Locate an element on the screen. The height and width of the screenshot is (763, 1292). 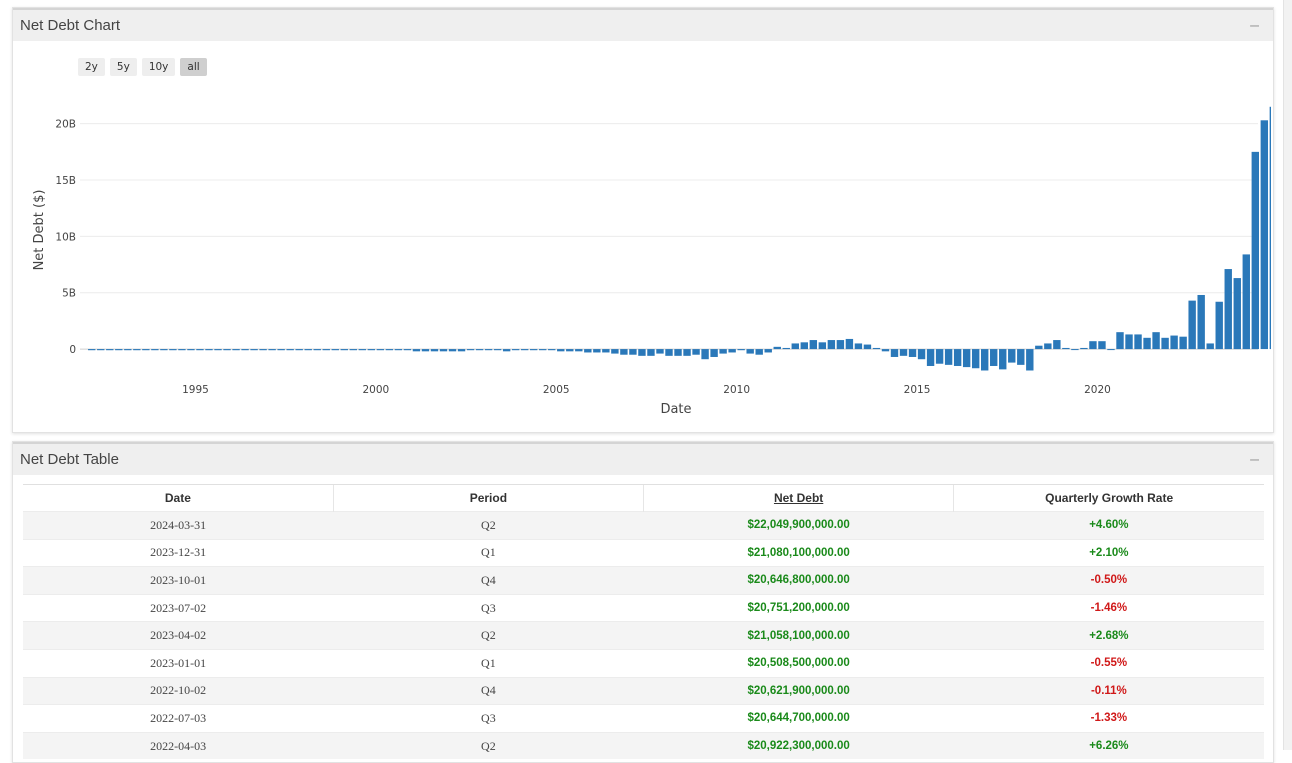
range-button-10y: 10y is located at coordinates (158, 67).